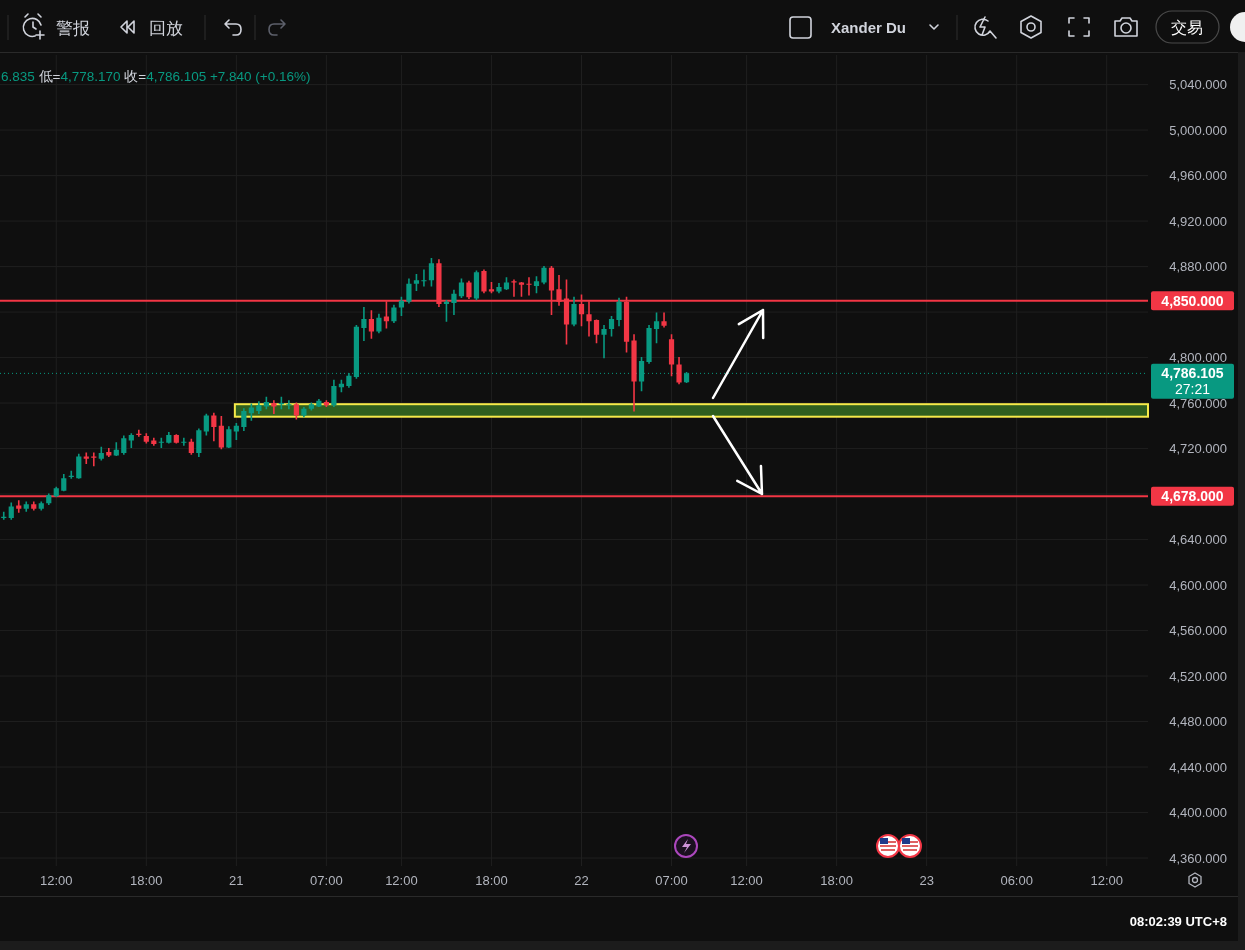  What do you see at coordinates (1198, 176) in the screenshot?
I see `y-tick-label: 4,960.000` at bounding box center [1198, 176].